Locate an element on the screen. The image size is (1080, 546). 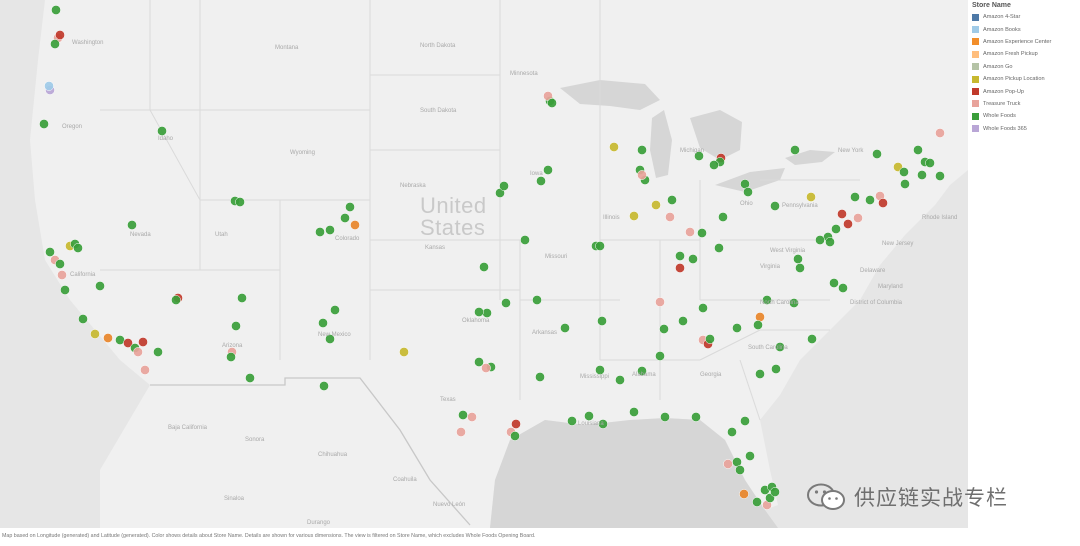
state-label: Oregon is located at coordinates (72, 127).